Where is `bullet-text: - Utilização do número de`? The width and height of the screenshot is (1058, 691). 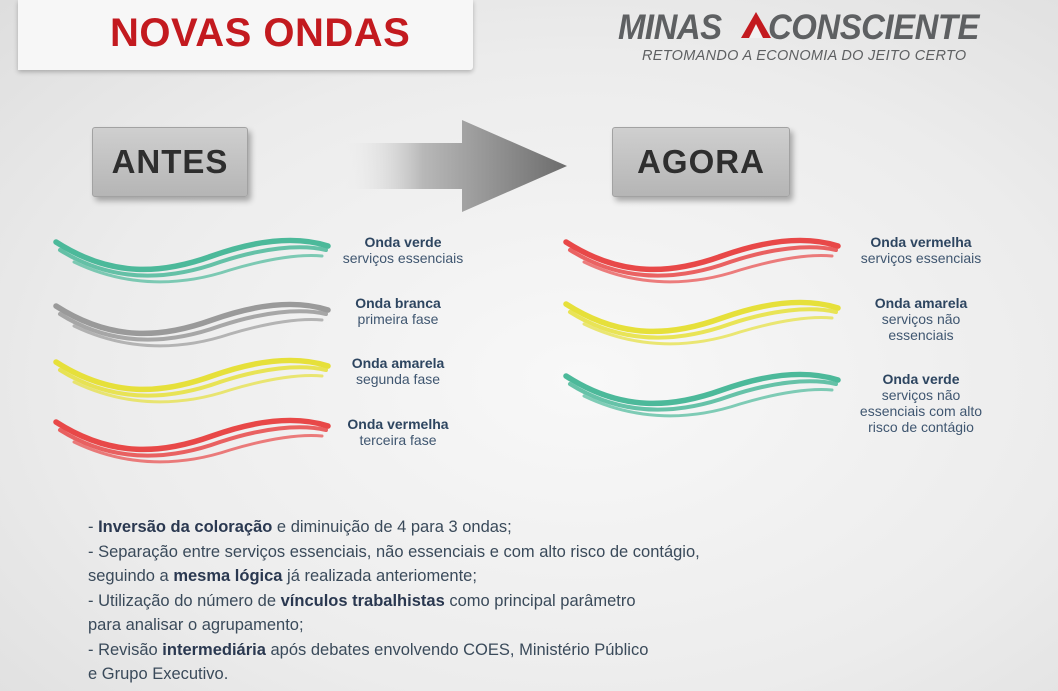
bullet-text: - Utilização do número de is located at coordinates (184, 600).